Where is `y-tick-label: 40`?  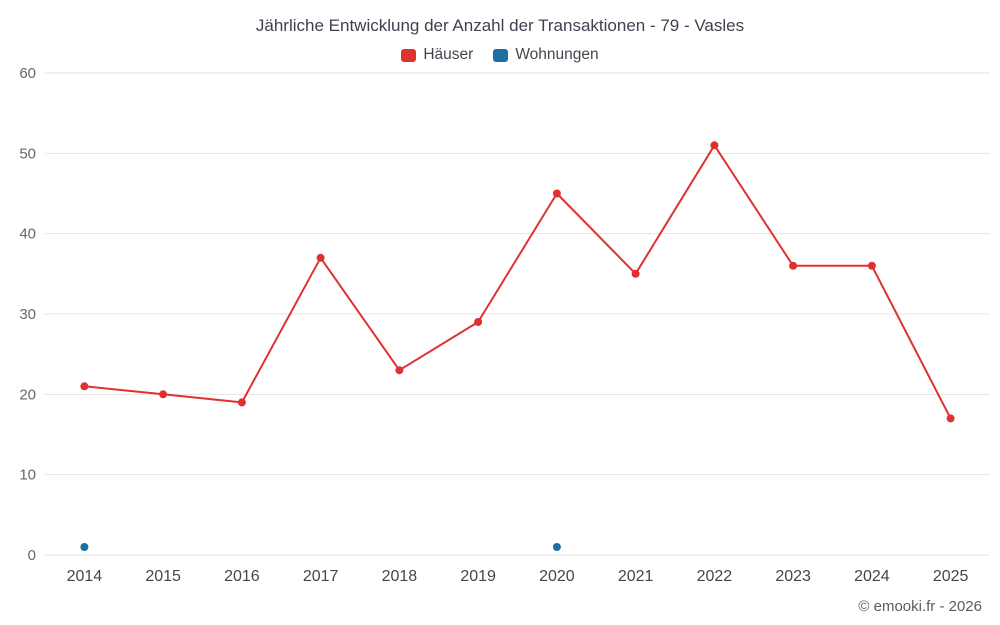
y-tick-label: 40 is located at coordinates (27, 234).